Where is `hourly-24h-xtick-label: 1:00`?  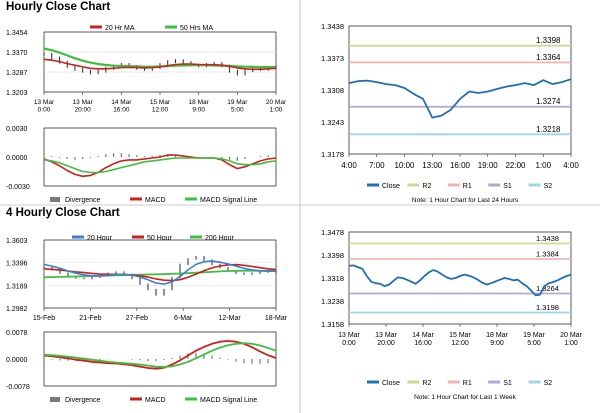
hourly-24h-xtick-label: 1:00 is located at coordinates (543, 165).